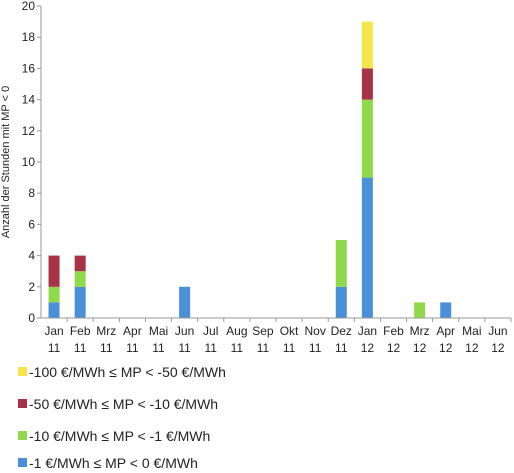 The image size is (514, 473). Describe the element at coordinates (31, 193) in the screenshot. I see `y-tick-label: 8` at that location.